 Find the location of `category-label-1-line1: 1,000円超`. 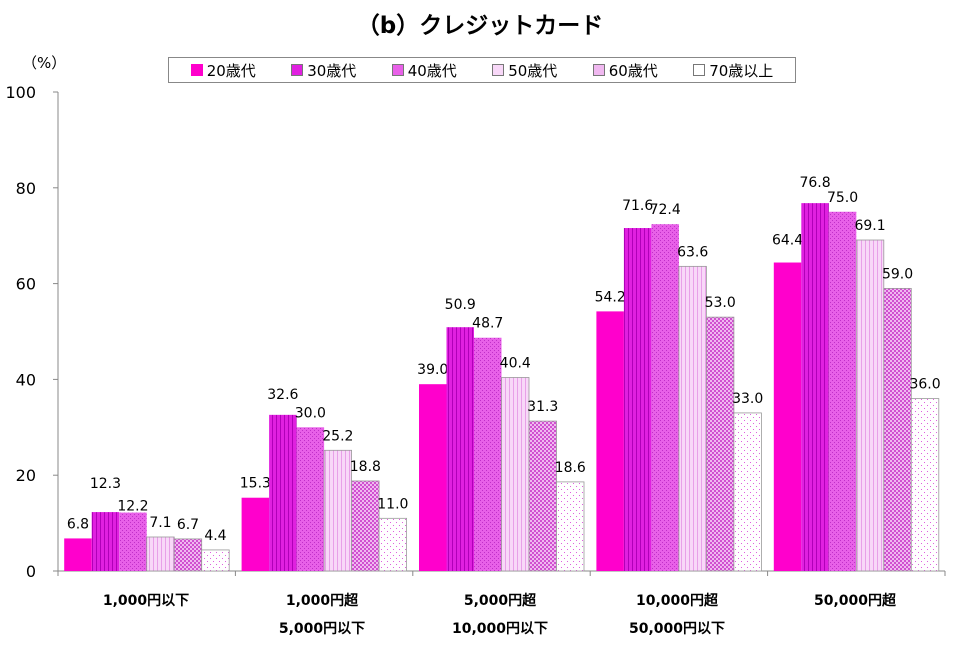

category-label-1-line1: 1,000円超 is located at coordinates (322, 601).